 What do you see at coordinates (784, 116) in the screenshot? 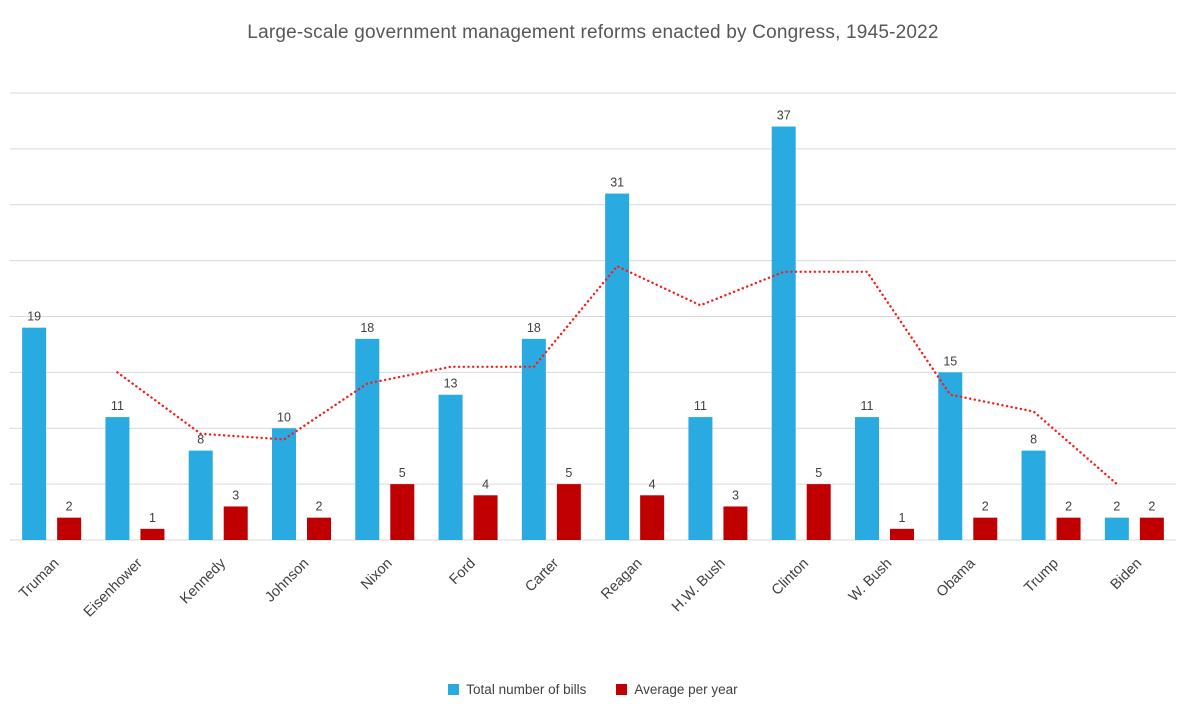
I see `data-label-total-number-of-bills-clinton: 37` at bounding box center [784, 116].